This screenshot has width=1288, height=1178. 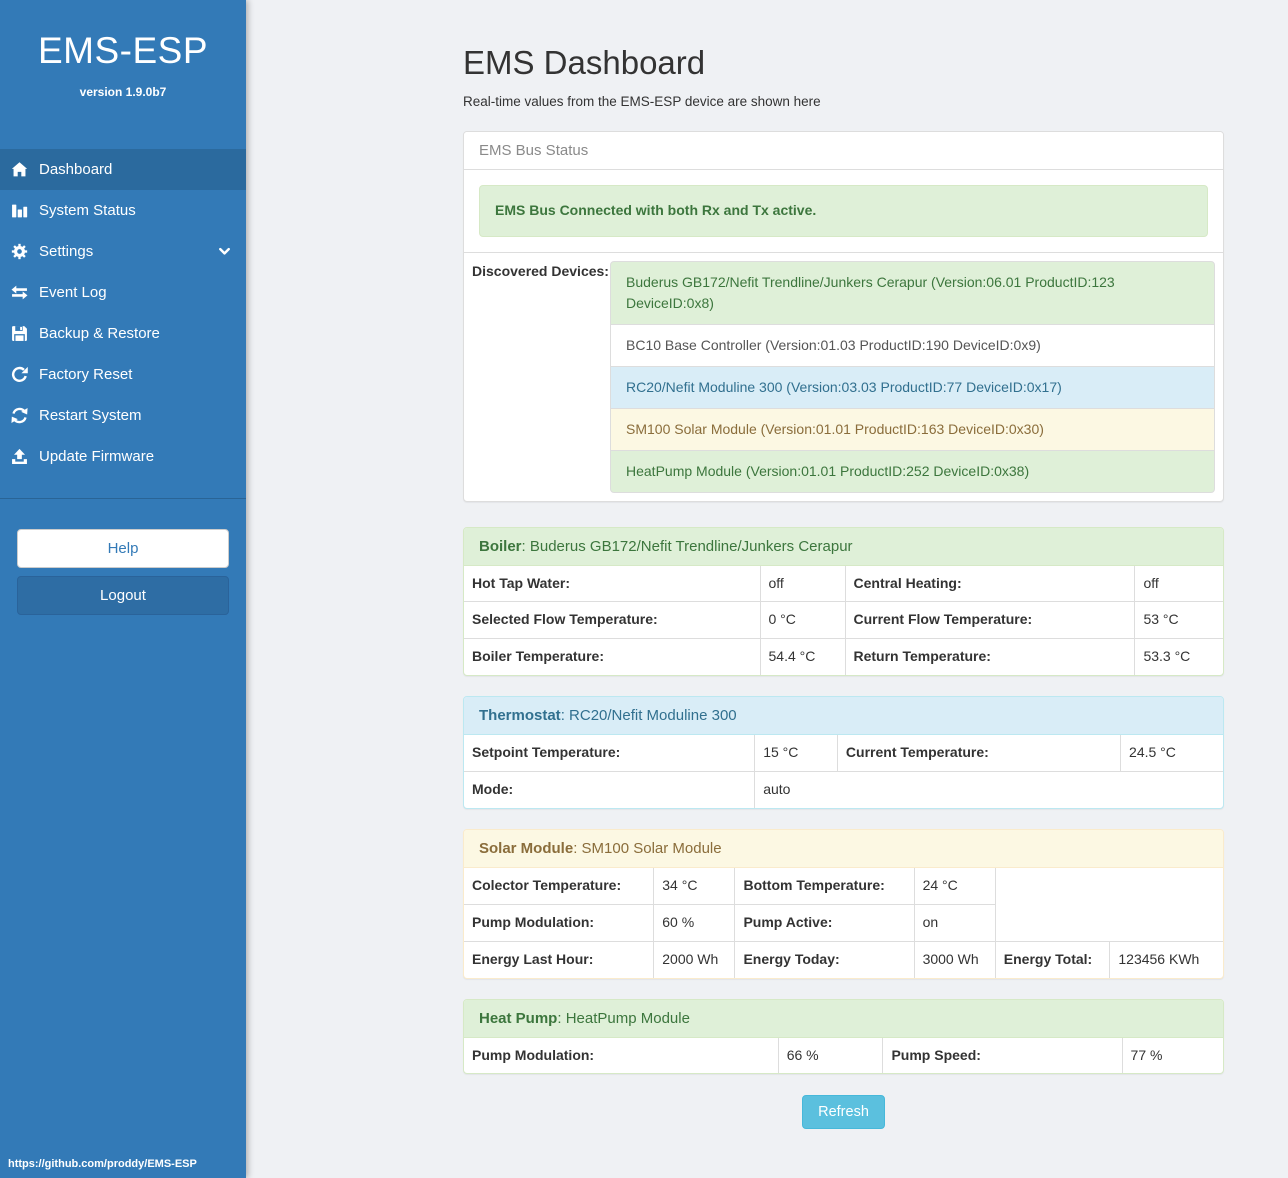 I want to click on field-label: Setpoint Temperature:, so click(x=609, y=753).